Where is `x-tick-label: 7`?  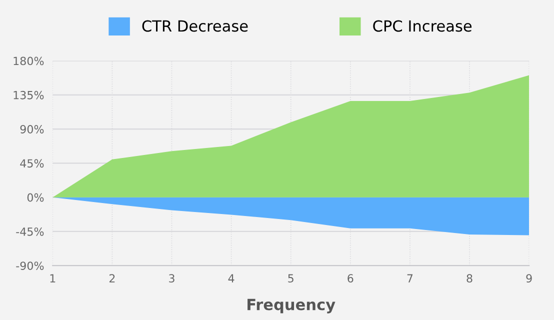 x-tick-label: 7 is located at coordinates (410, 278).